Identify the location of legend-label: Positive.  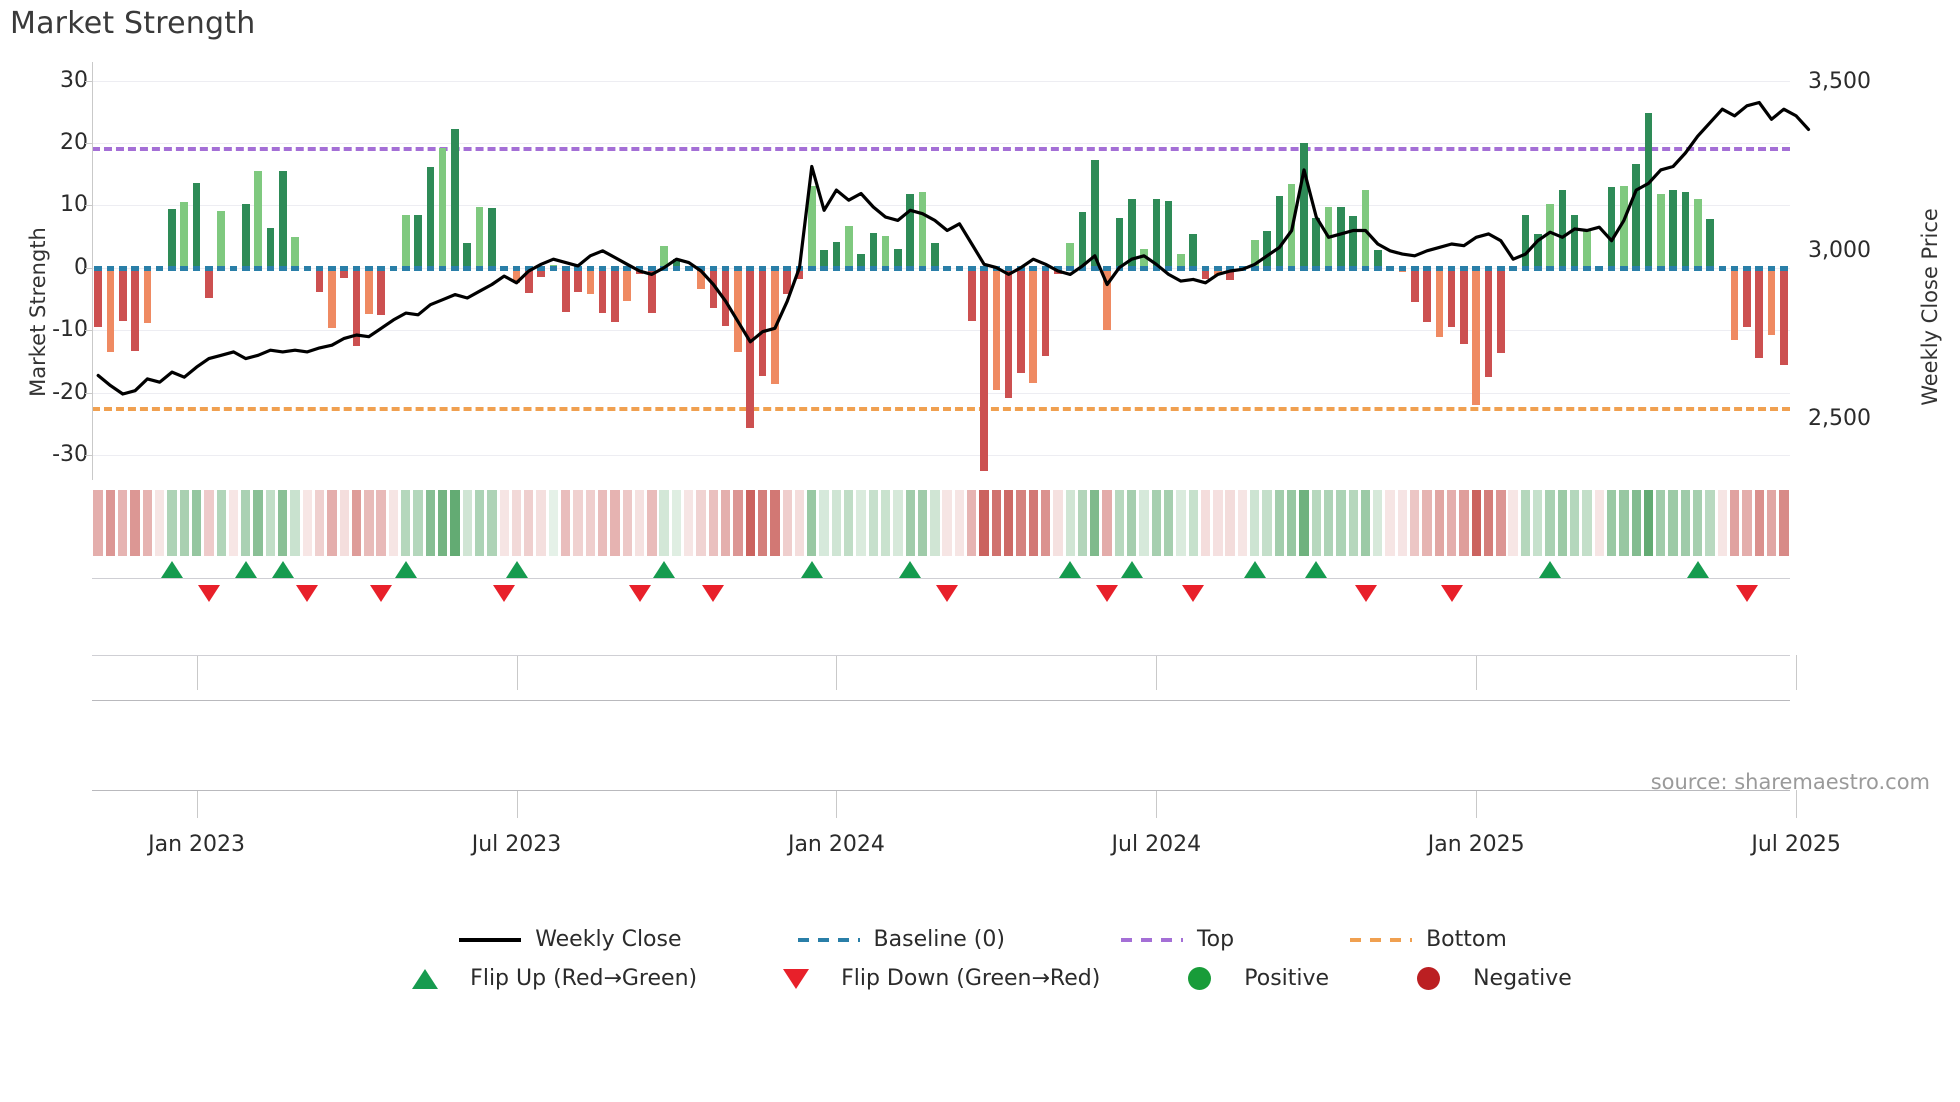
(1287, 978).